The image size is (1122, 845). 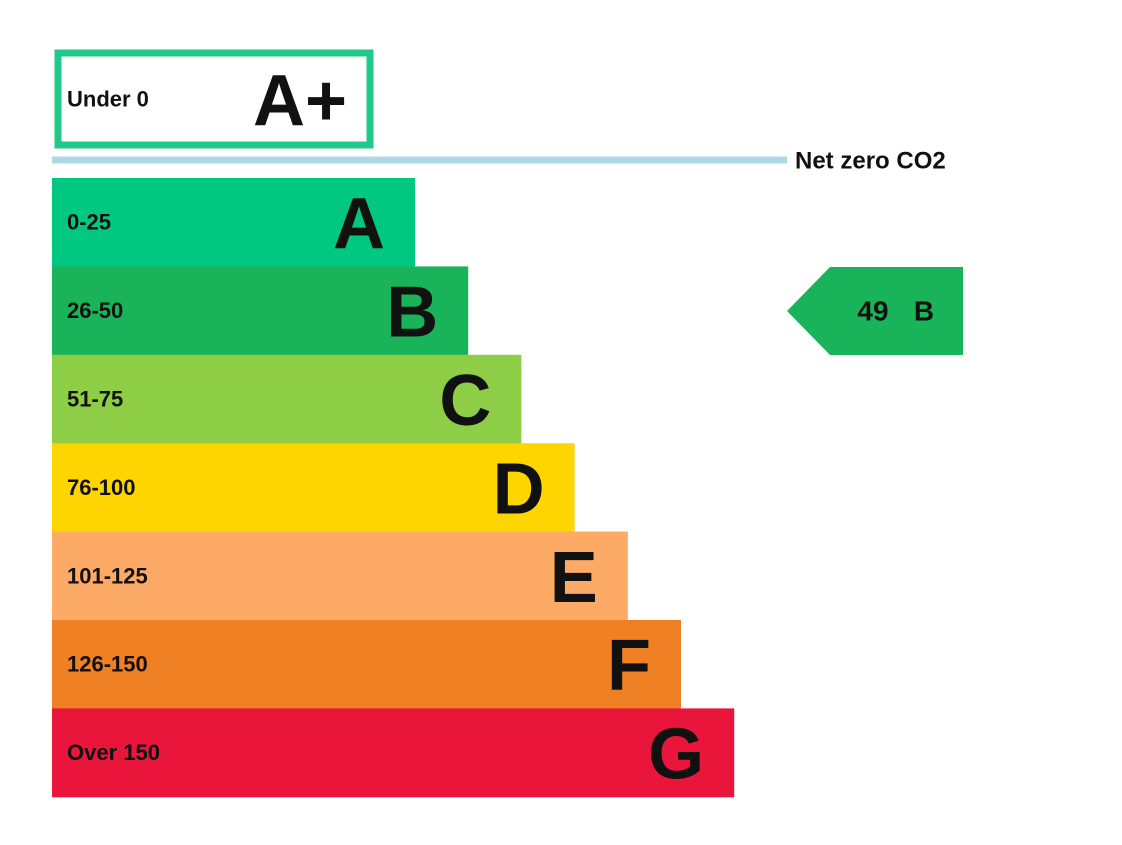 What do you see at coordinates (465, 401) in the screenshot?
I see `band-letter: C` at bounding box center [465, 401].